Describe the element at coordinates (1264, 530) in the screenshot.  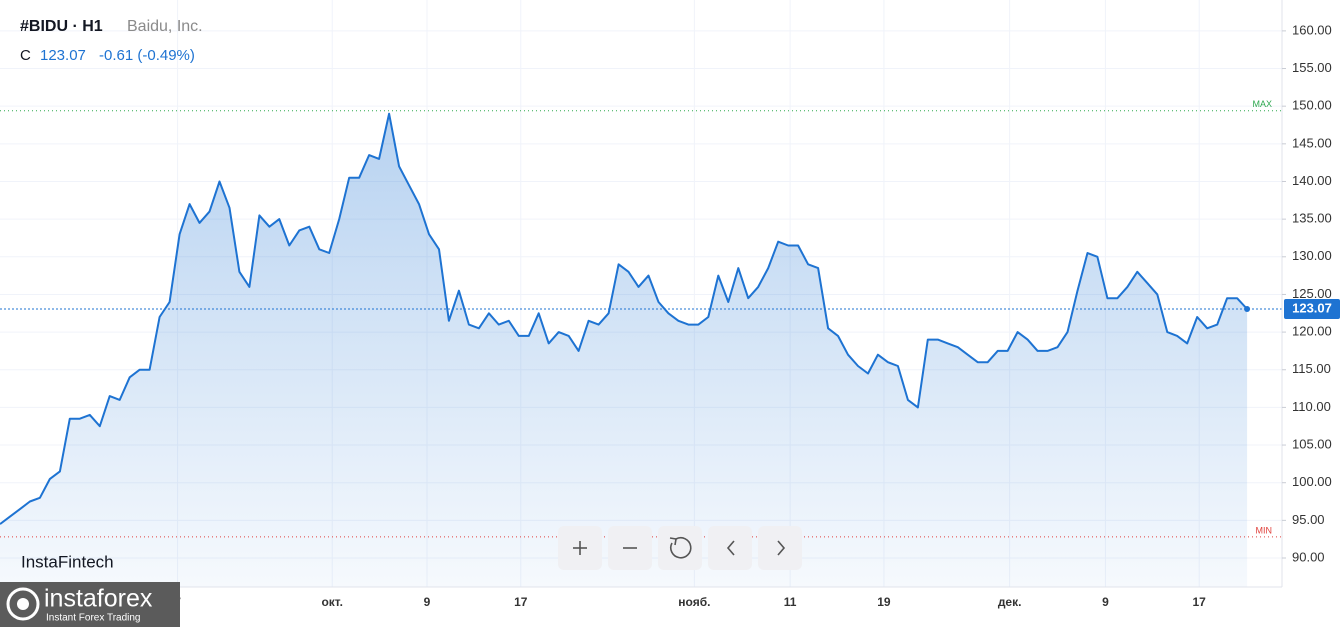
I see `ref-line-label: MIN` at that location.